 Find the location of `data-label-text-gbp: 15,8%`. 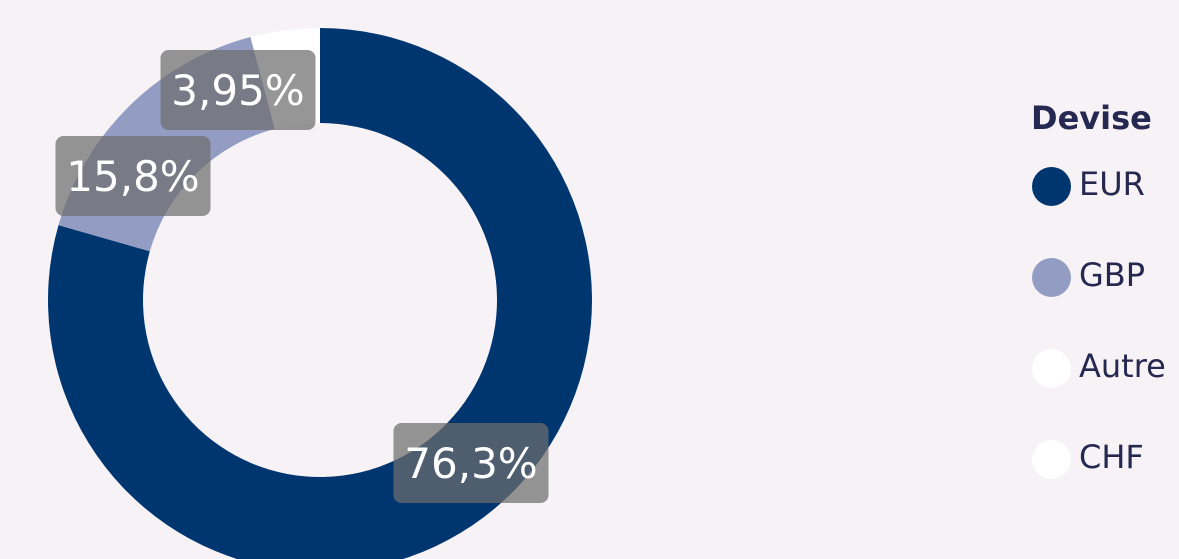

data-label-text-gbp: 15,8% is located at coordinates (132, 176).